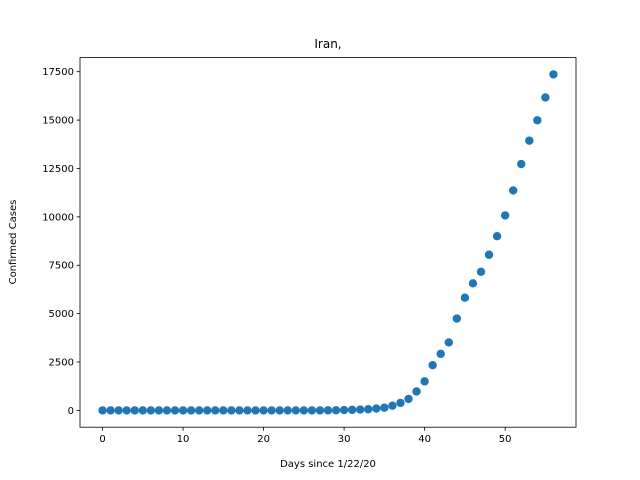  I want to click on x-tick-label: 10, so click(183, 439).